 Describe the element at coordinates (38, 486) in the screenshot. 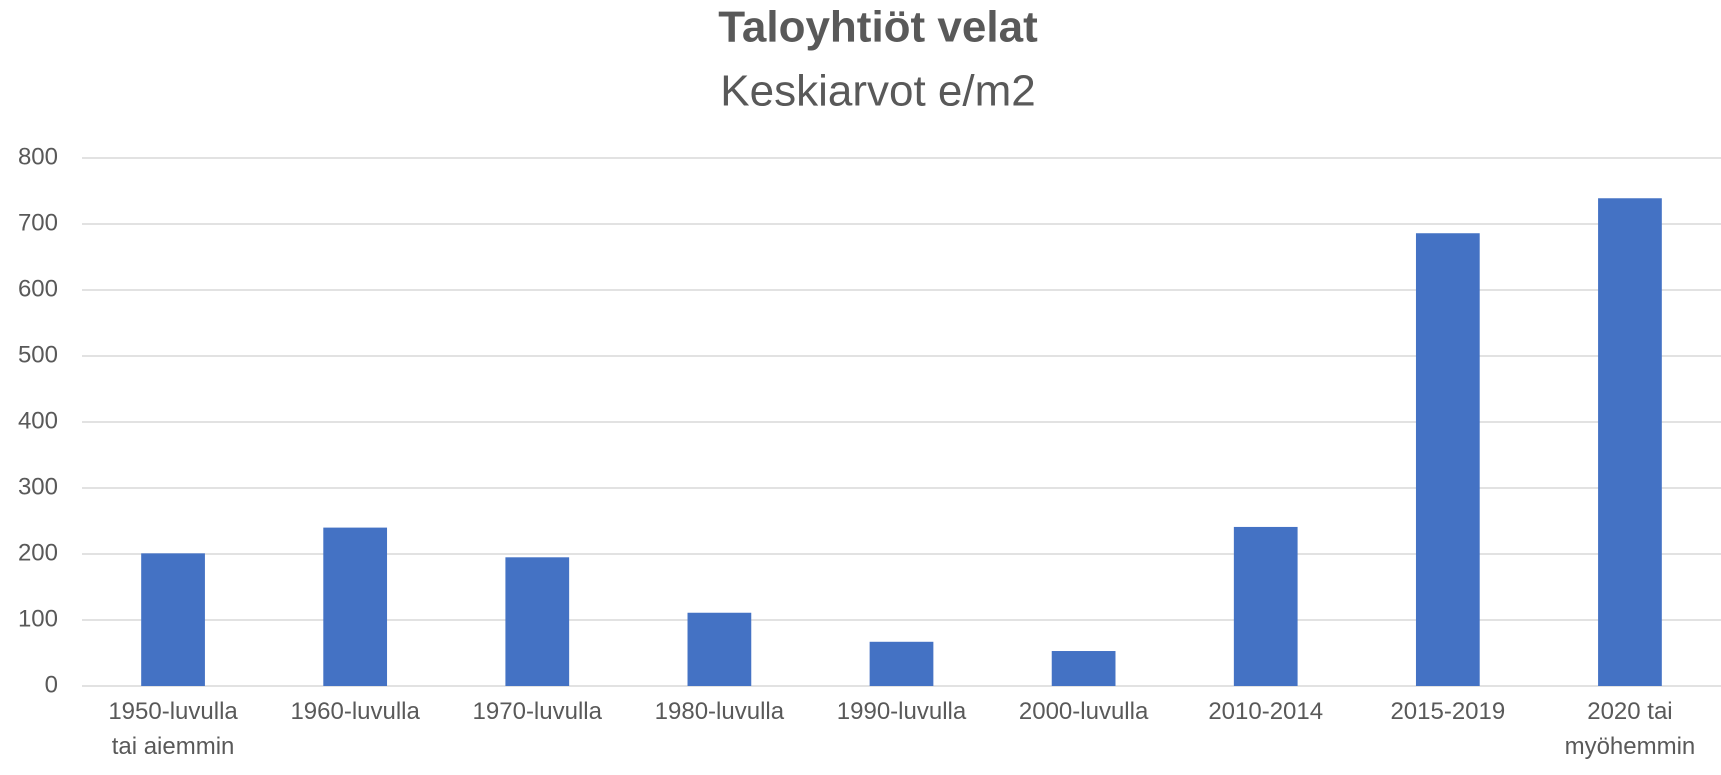

I see `y-tick-label: 300` at that location.